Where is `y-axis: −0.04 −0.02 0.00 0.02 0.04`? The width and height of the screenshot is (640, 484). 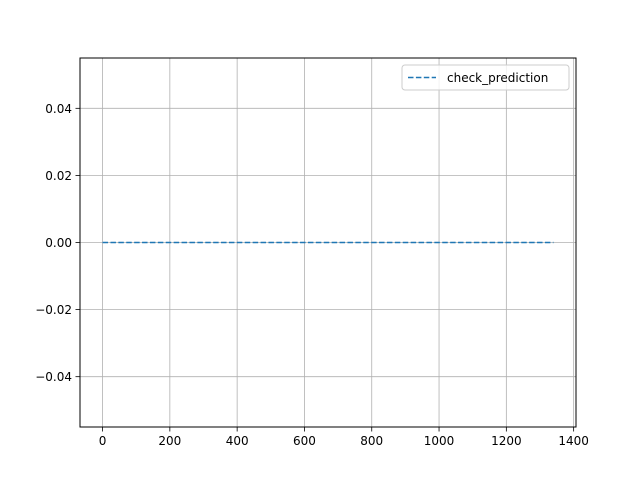 y-axis: −0.04 −0.02 0.00 0.02 0.04 is located at coordinates (57, 243).